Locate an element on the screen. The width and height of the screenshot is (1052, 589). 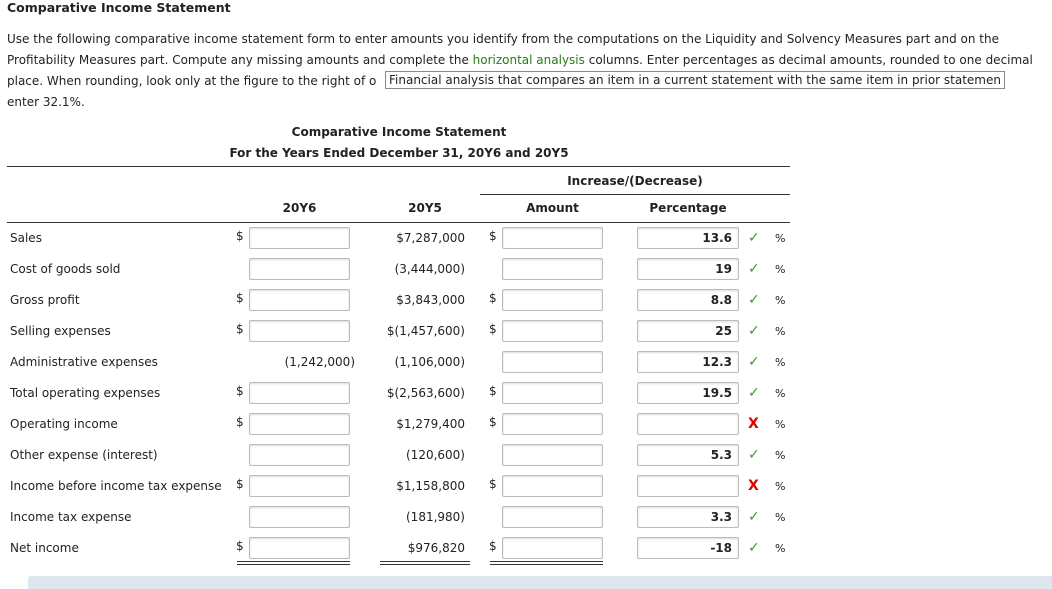
percent-input: 3.3 is located at coordinates (688, 517).